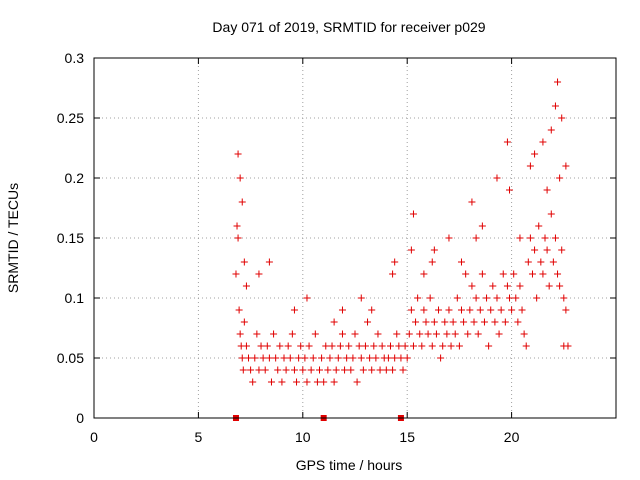  What do you see at coordinates (199, 437) in the screenshot?
I see `x-tick-label: 5` at bounding box center [199, 437].